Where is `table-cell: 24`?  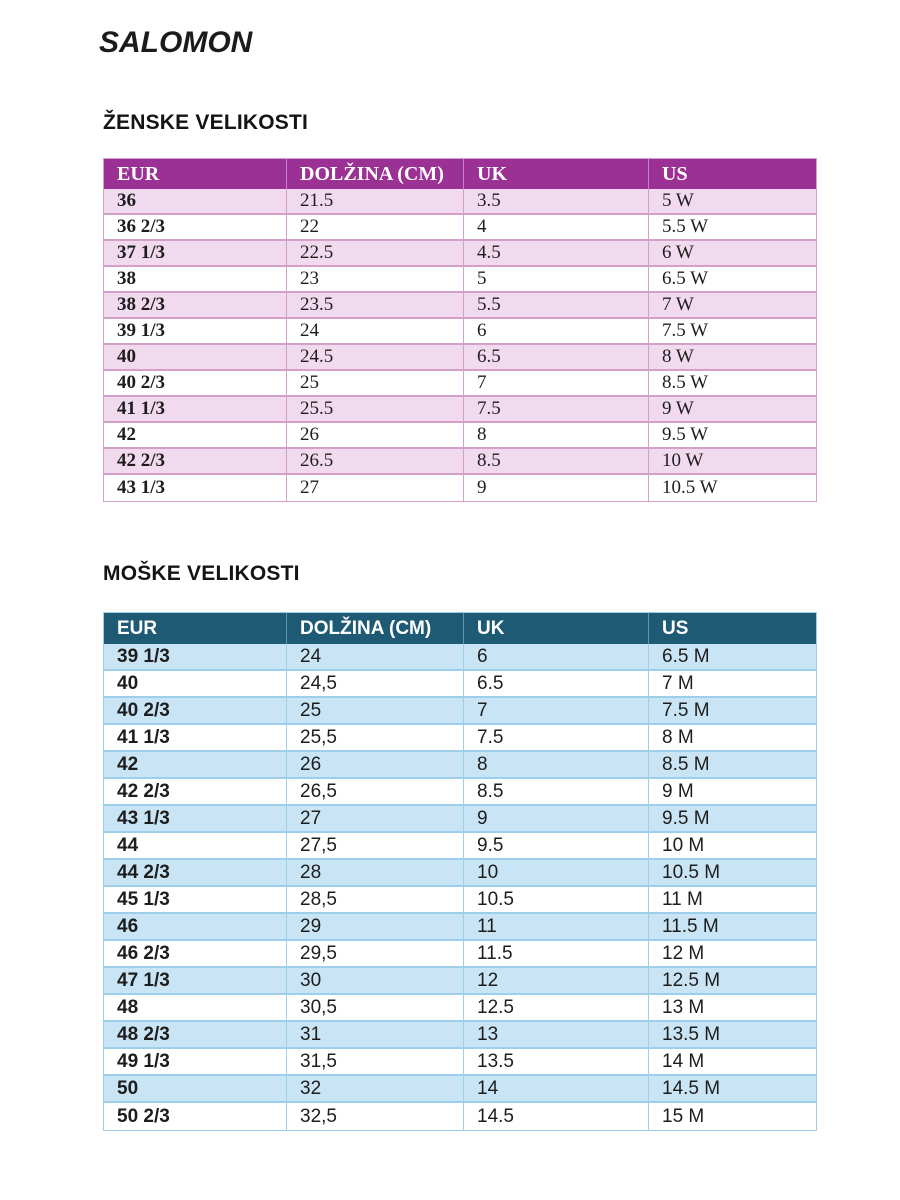 table-cell: 24 is located at coordinates (375, 332).